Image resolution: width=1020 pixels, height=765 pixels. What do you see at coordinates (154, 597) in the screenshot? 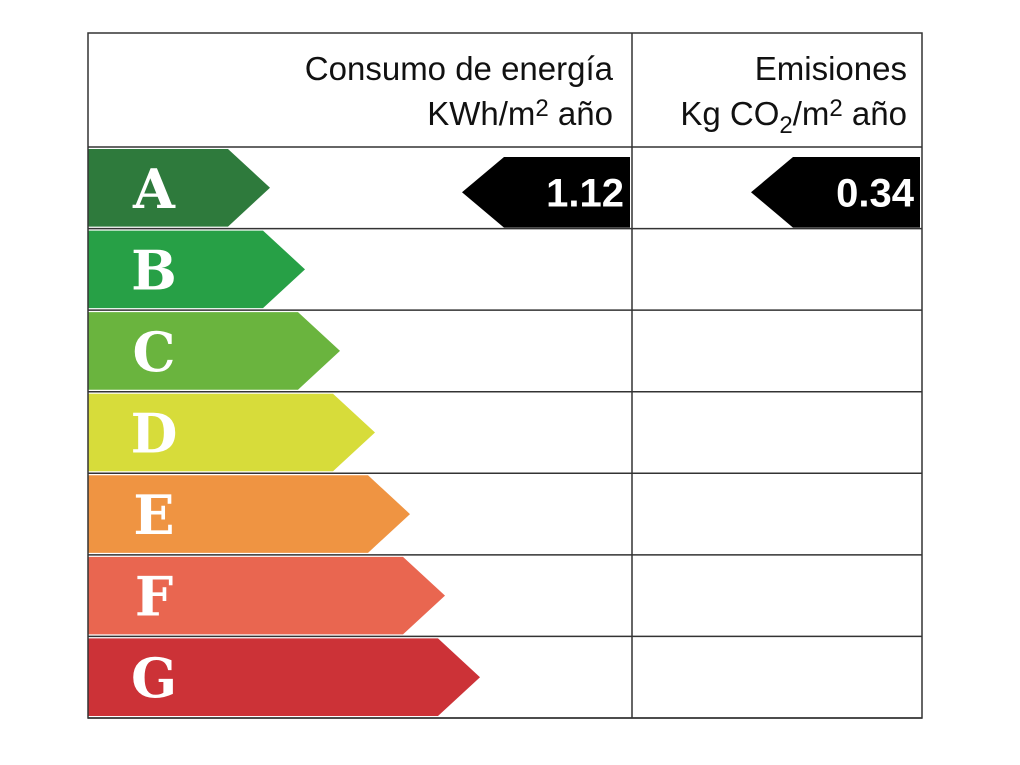
I see `rating-letter: F` at bounding box center [154, 597].